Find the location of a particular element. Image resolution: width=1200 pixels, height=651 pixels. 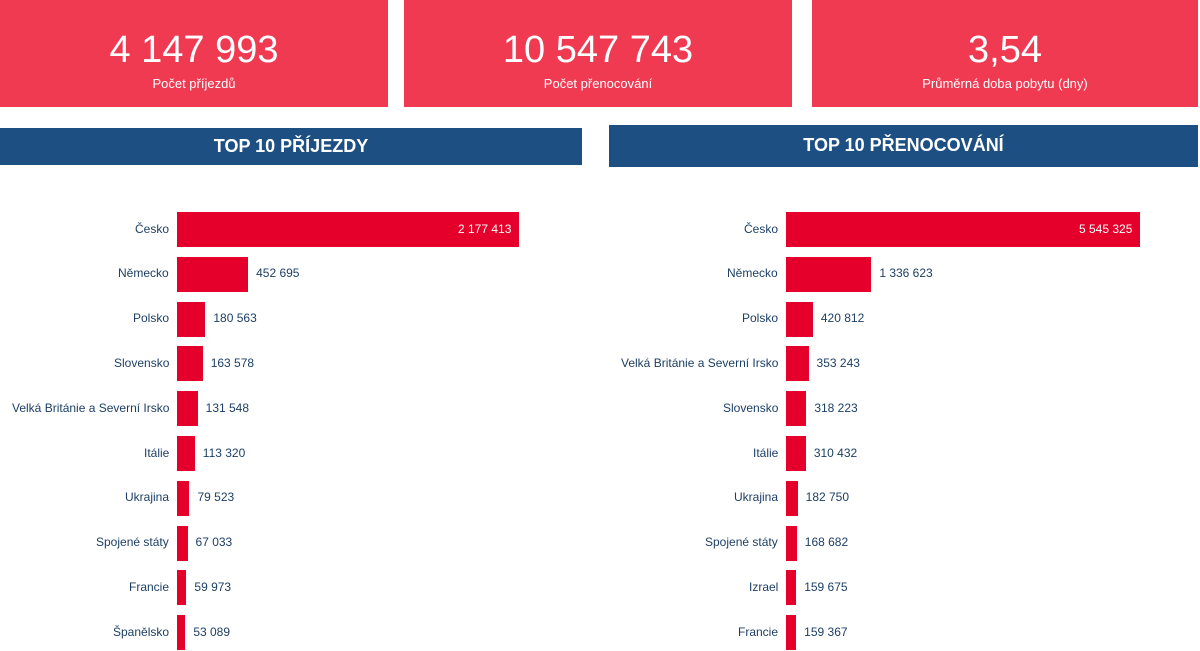

value-label: 168 682 is located at coordinates (826, 542).